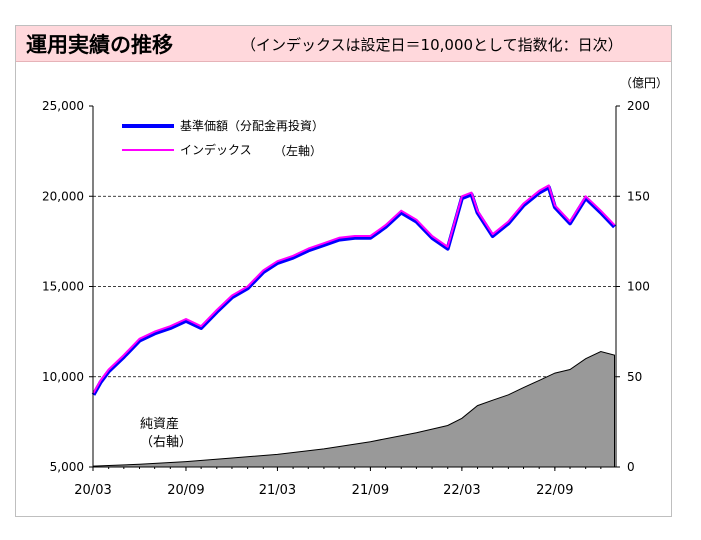 The height and width of the screenshot is (540, 701). I want to click on net-assets-axis-note: （右軸）, so click(166, 442).